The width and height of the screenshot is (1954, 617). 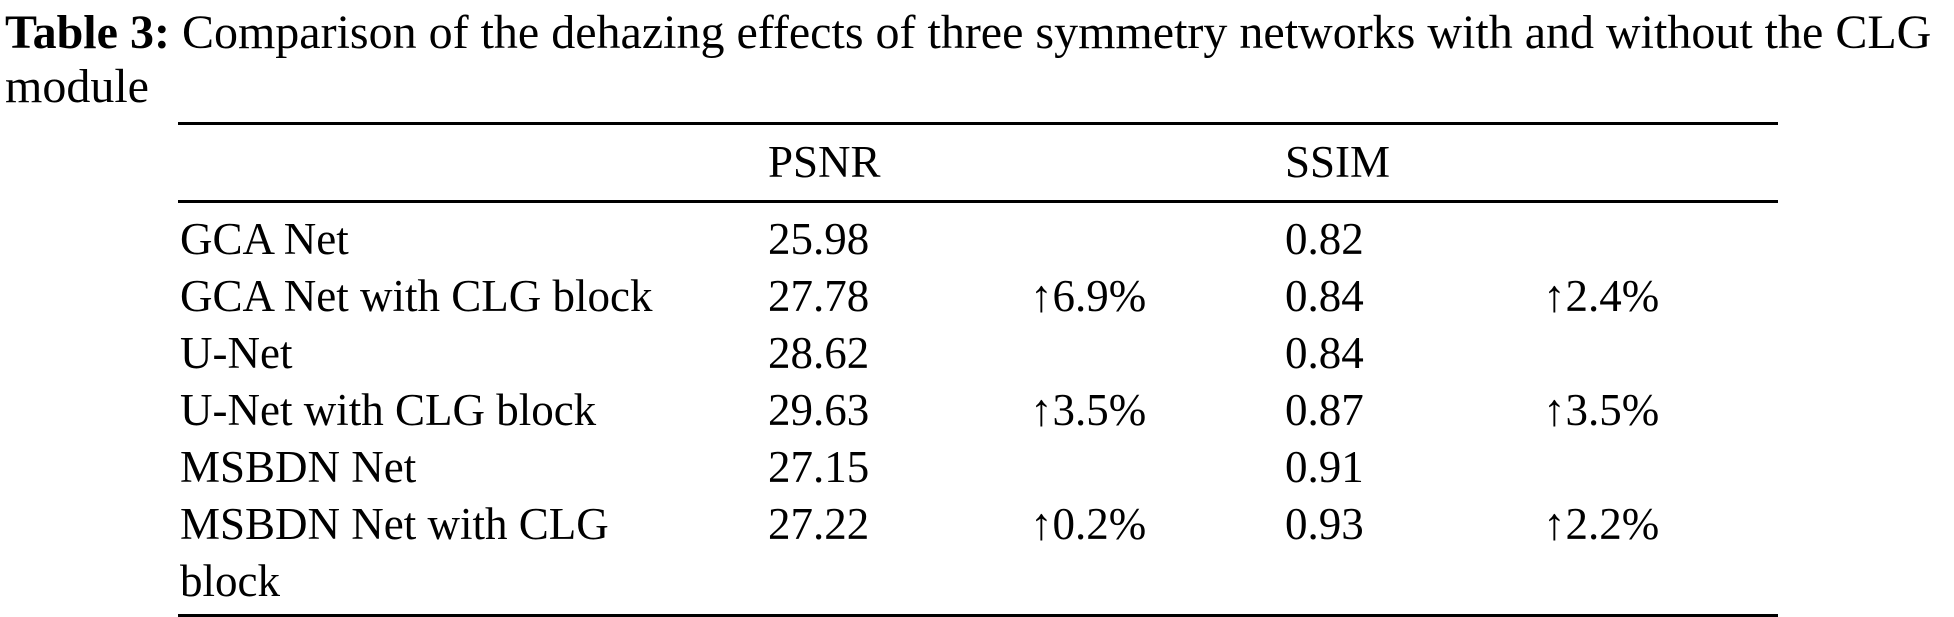 I want to click on psnr-cell: 28.62, so click(x=819, y=353).